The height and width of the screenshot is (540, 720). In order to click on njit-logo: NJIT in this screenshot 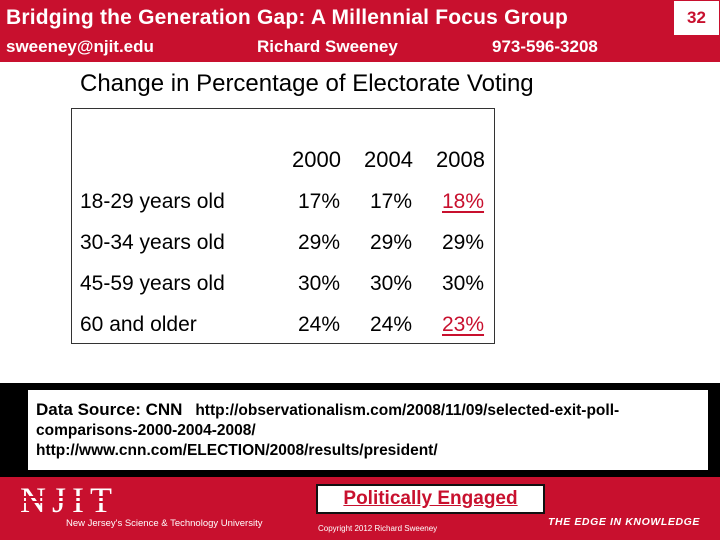, I will do `click(95, 500)`.